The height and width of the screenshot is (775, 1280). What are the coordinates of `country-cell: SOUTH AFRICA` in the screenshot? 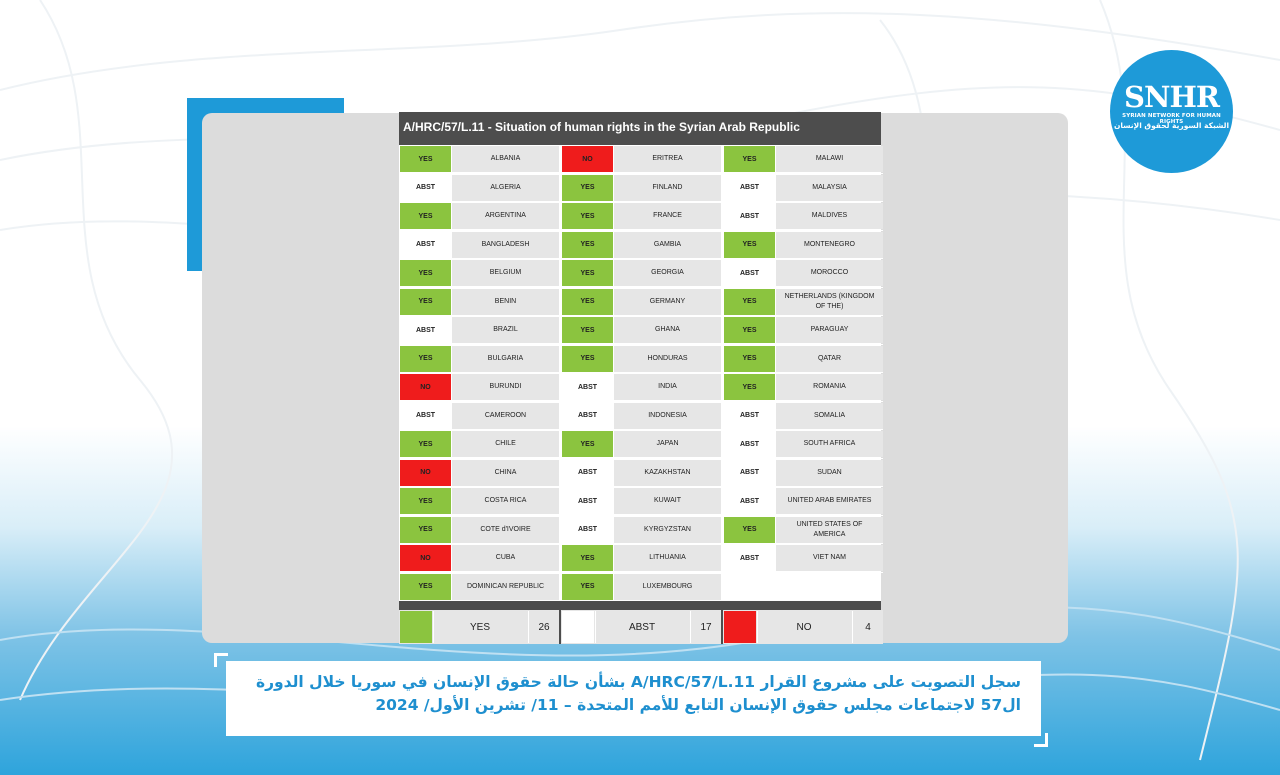 It's located at (829, 444).